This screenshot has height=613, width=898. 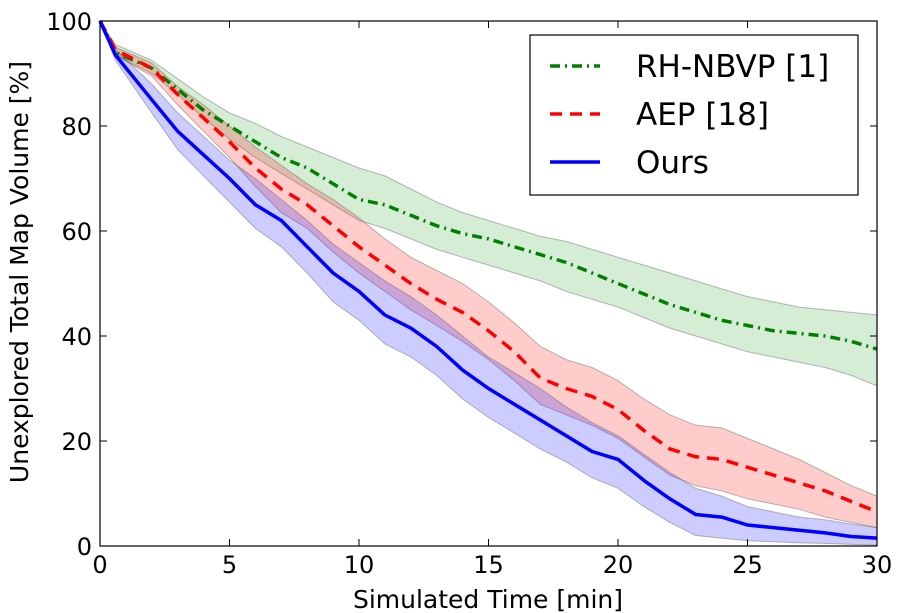 What do you see at coordinates (732, 67) in the screenshot?
I see `legend-label-rh-nbvp-1: RH-NBVP [1]` at bounding box center [732, 67].